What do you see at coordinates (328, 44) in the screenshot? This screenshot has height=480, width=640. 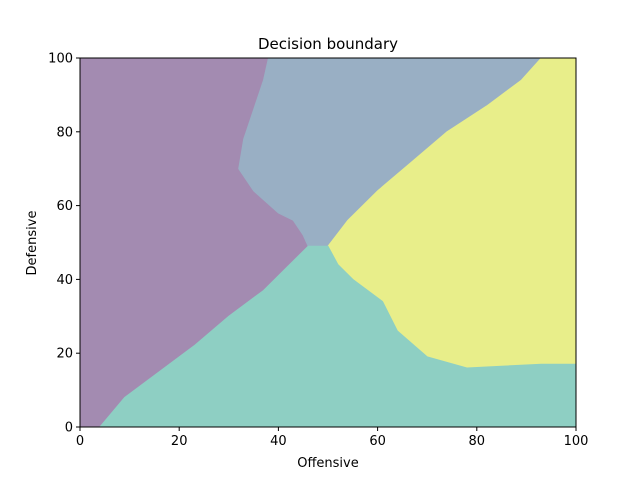 I see `chart-title: Decision boundary` at bounding box center [328, 44].